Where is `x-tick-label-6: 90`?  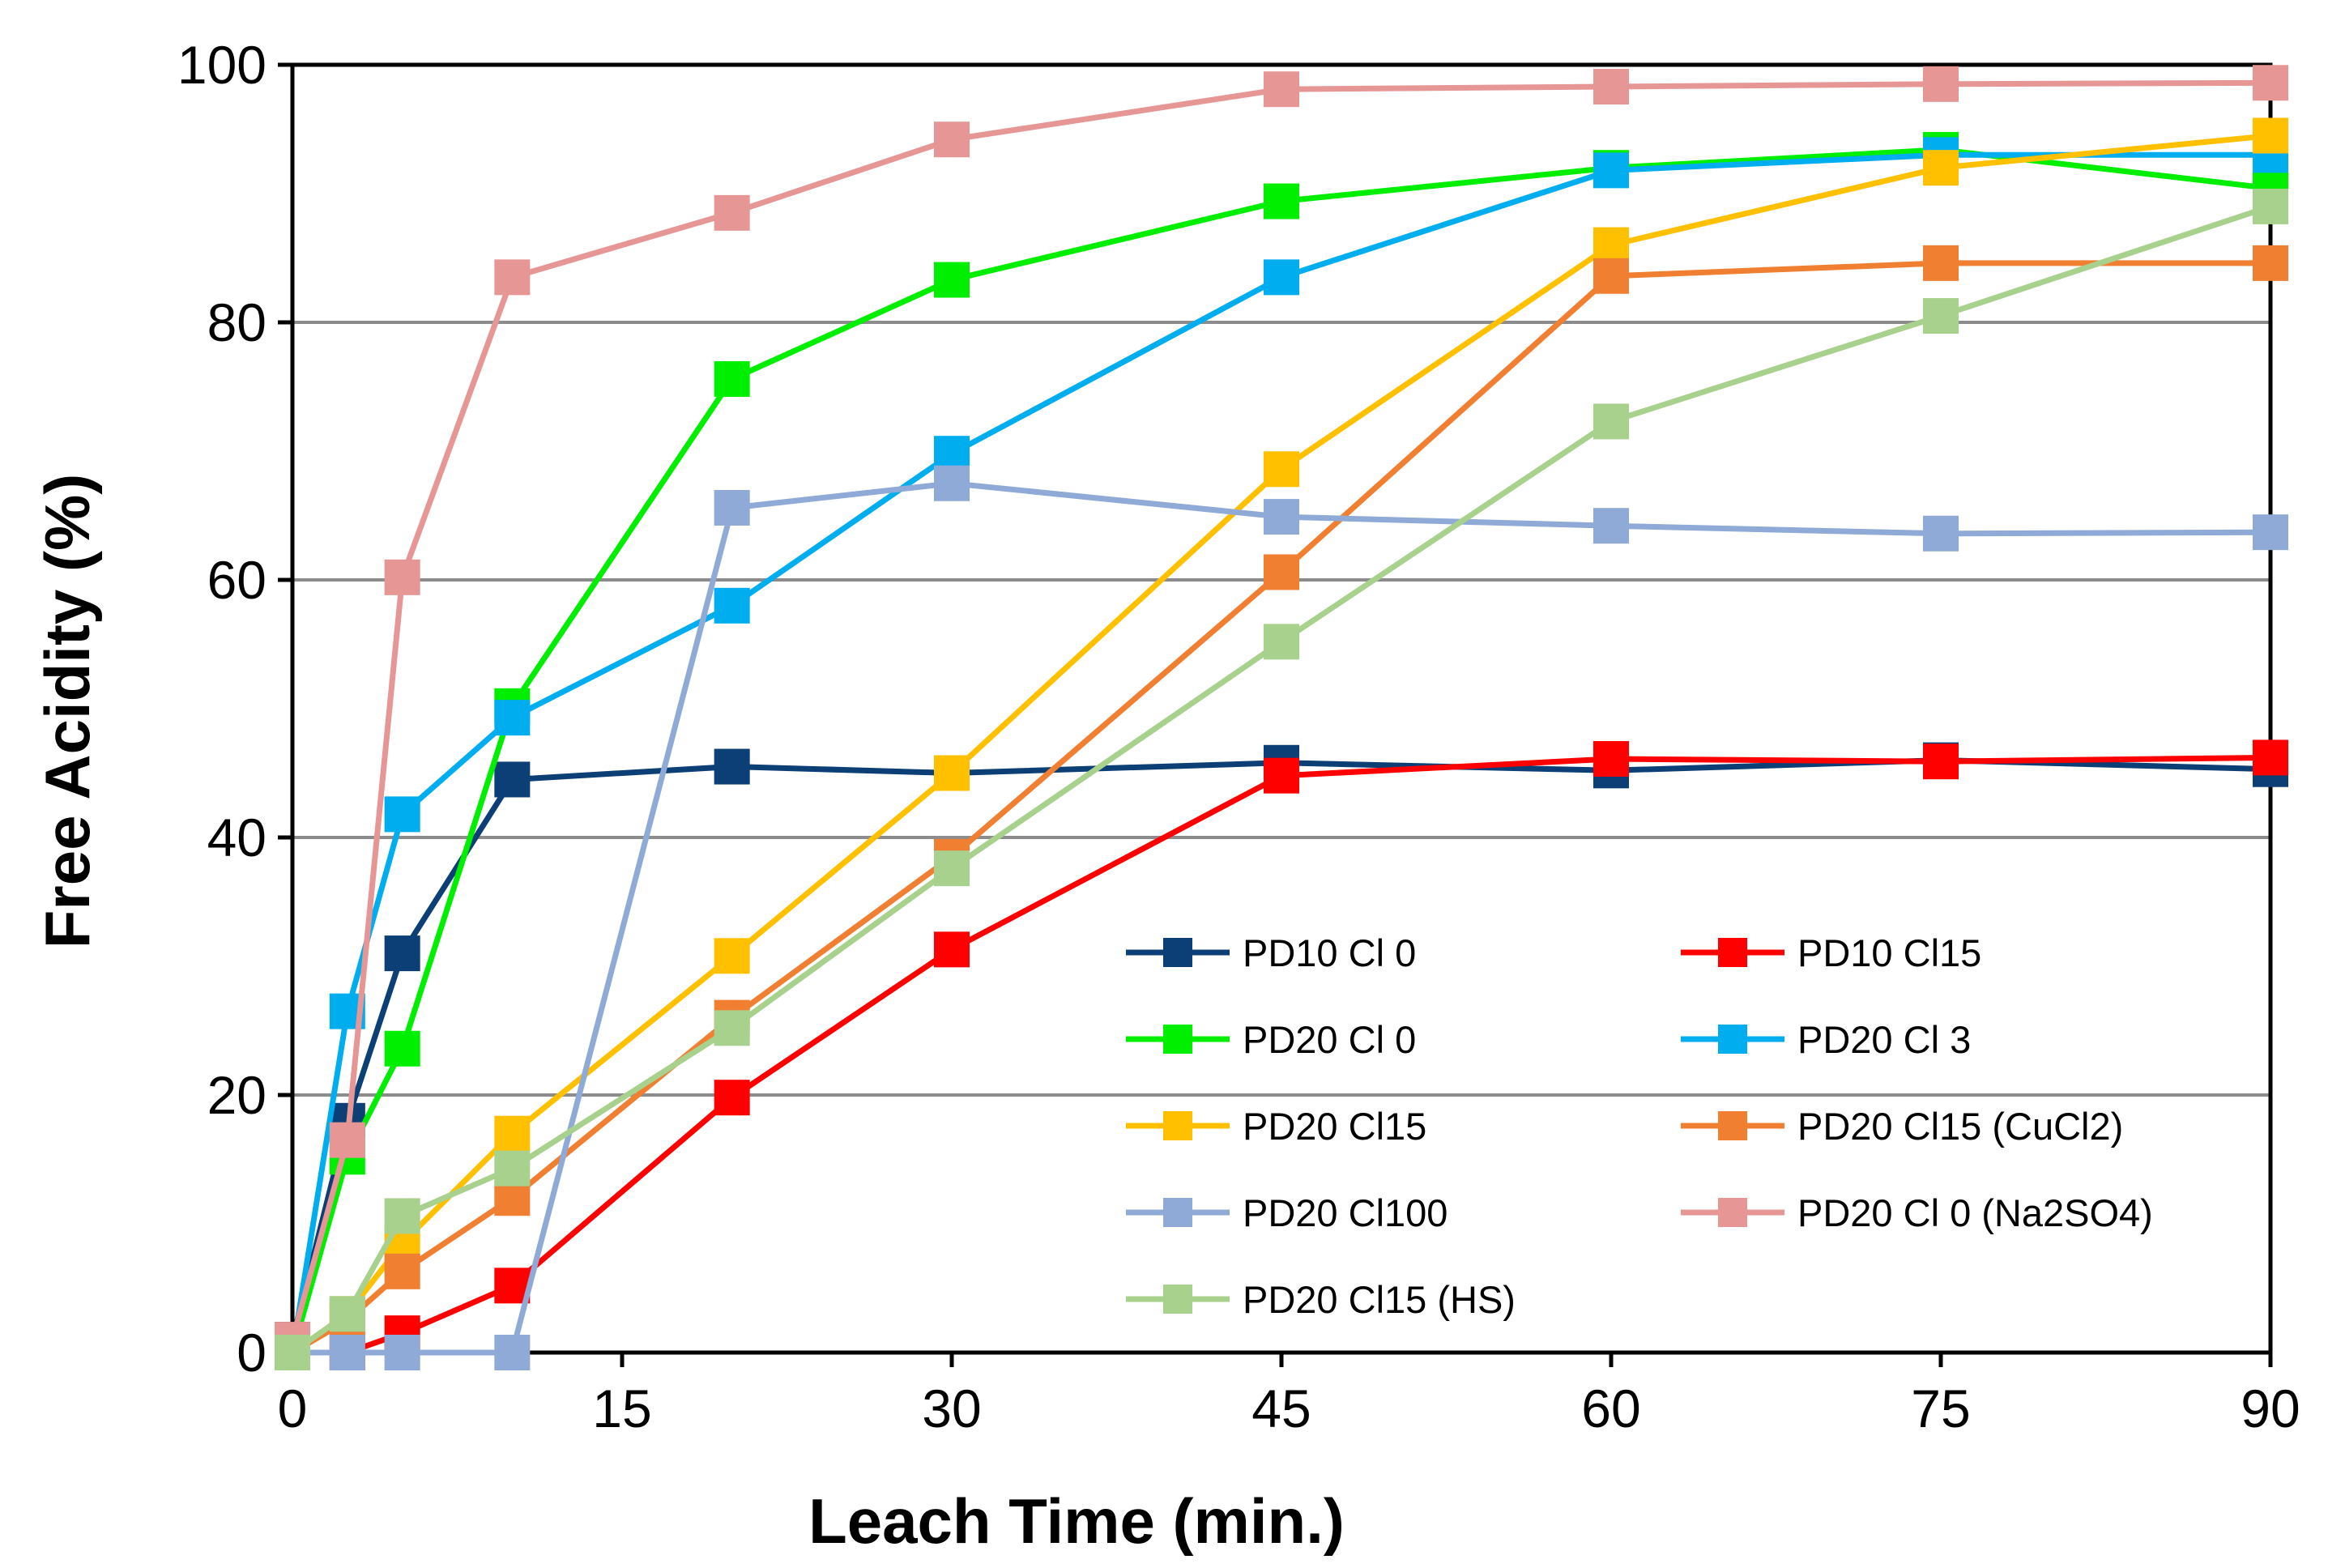
x-tick-label-6: 90 is located at coordinates (2270, 1408).